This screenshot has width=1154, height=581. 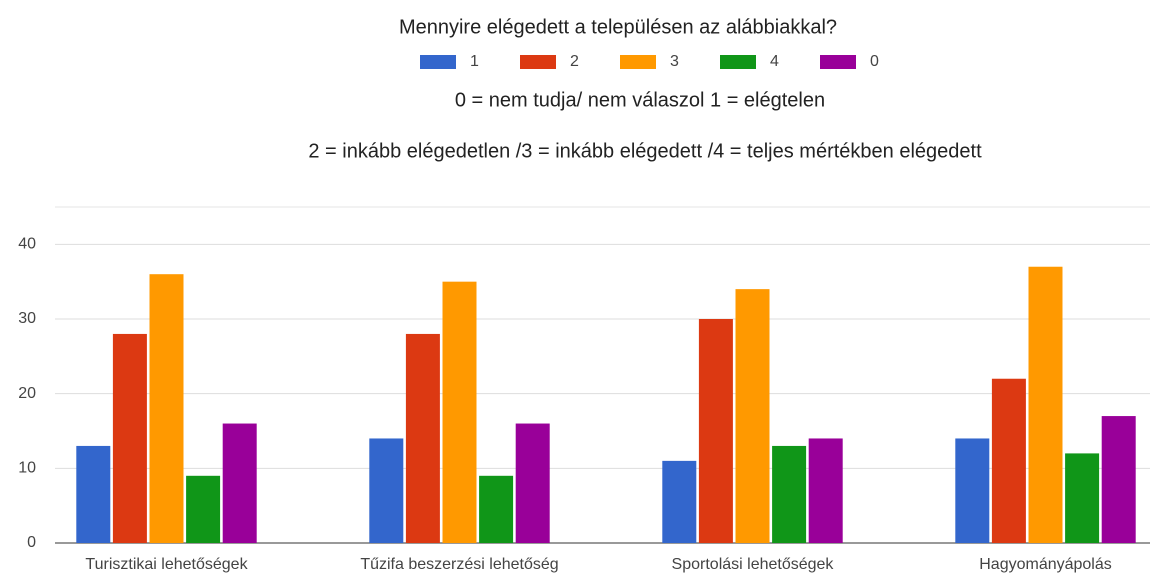 I want to click on y-tick-label: 20, so click(x=27, y=393).